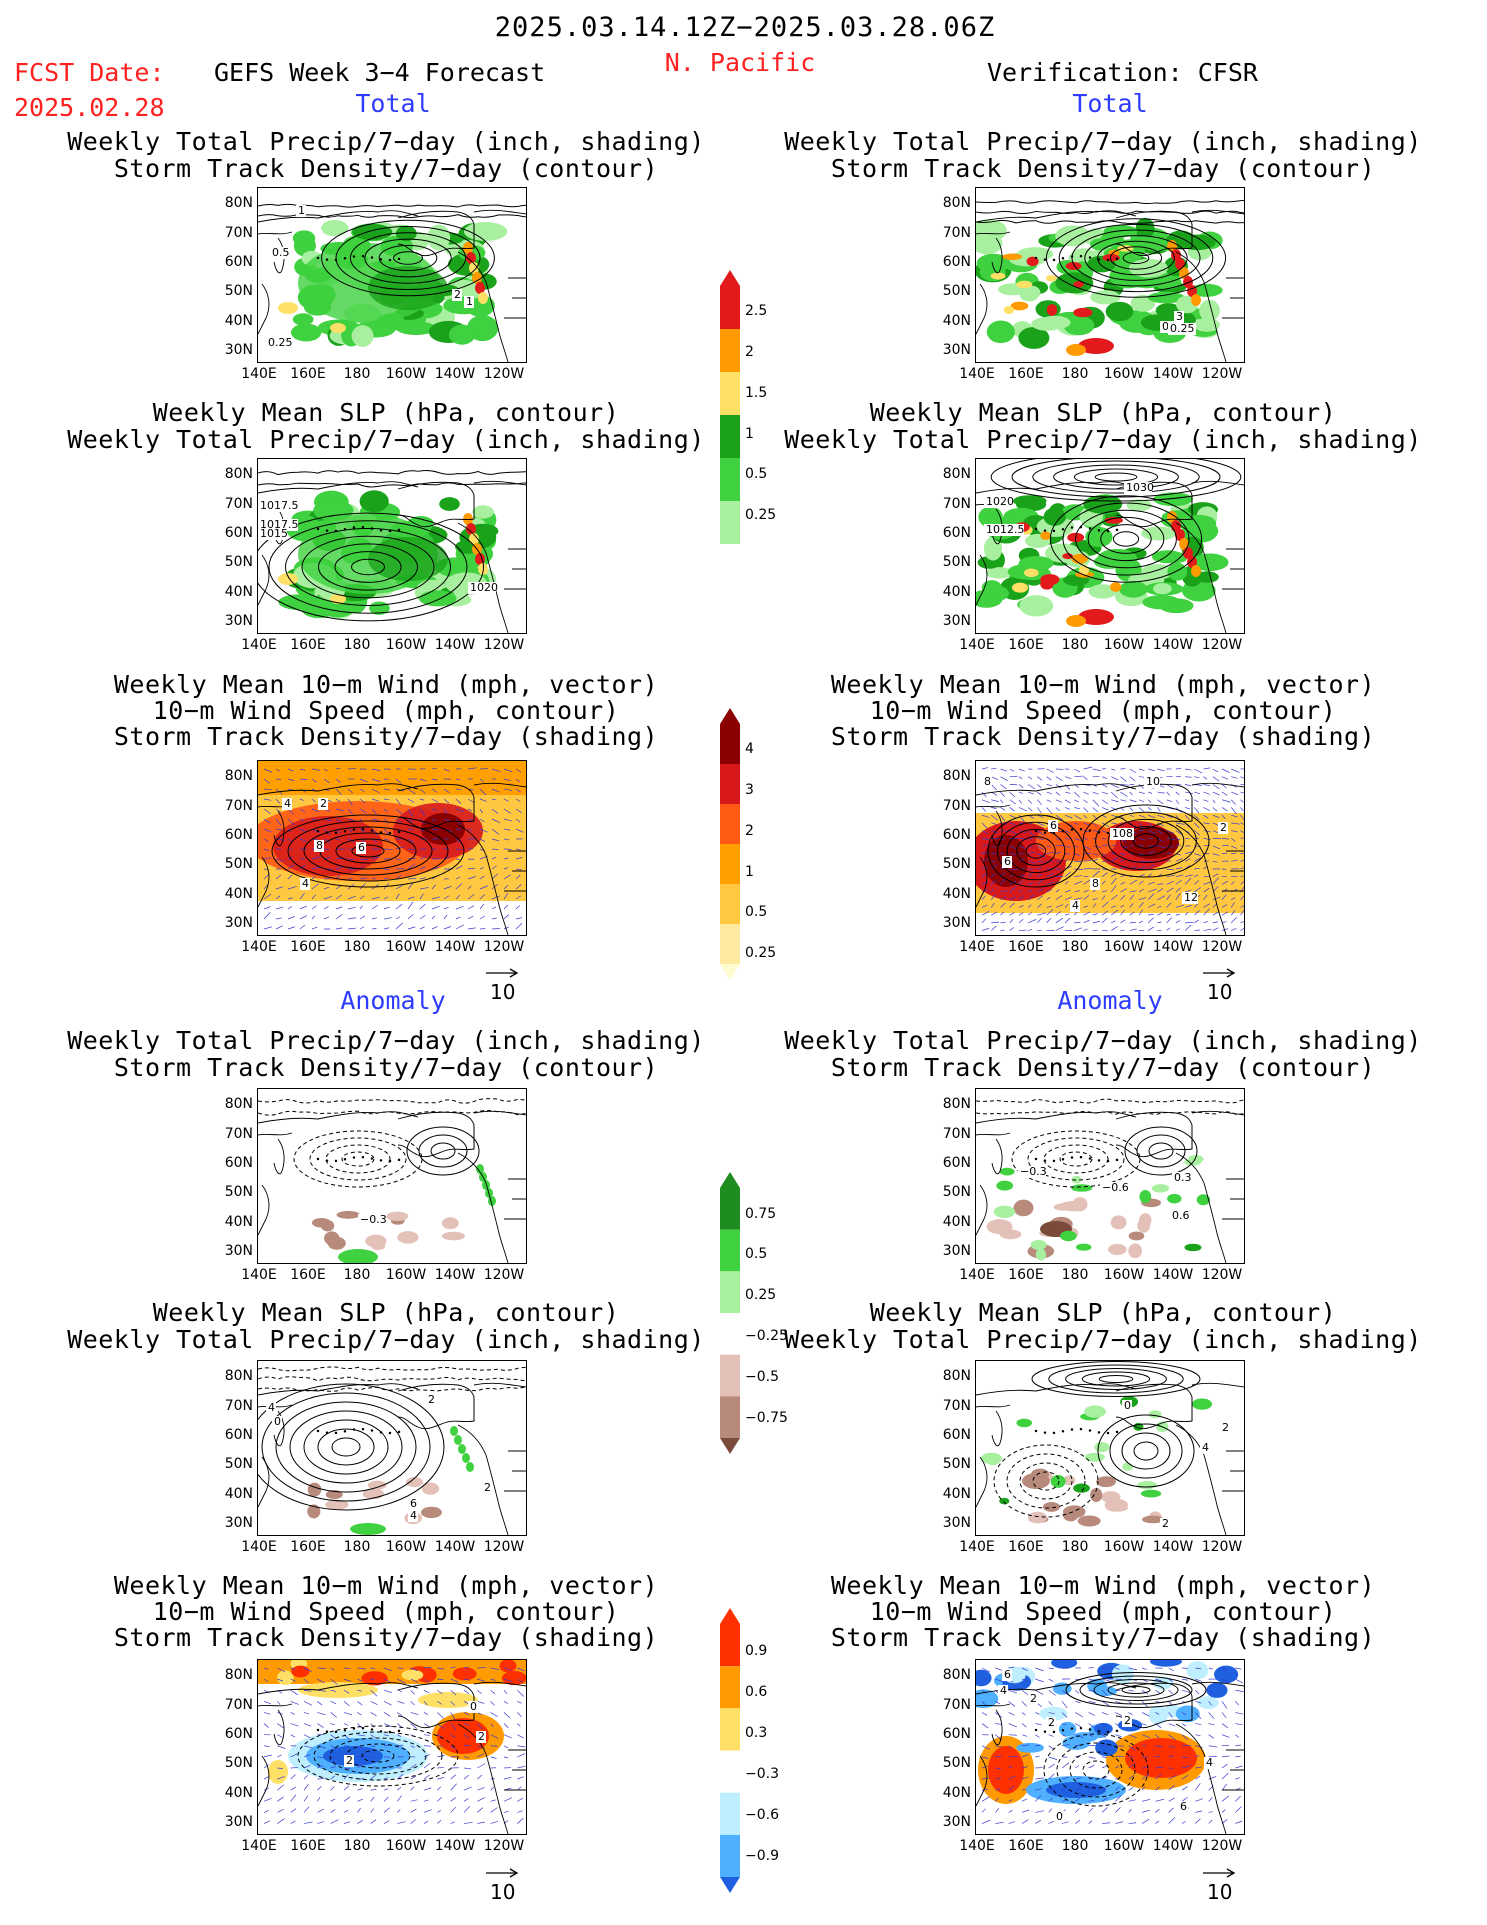 The image size is (1487, 1925). Describe the element at coordinates (89, 107) in the screenshot. I see `fcst-date-value: 2025.02.28` at that location.